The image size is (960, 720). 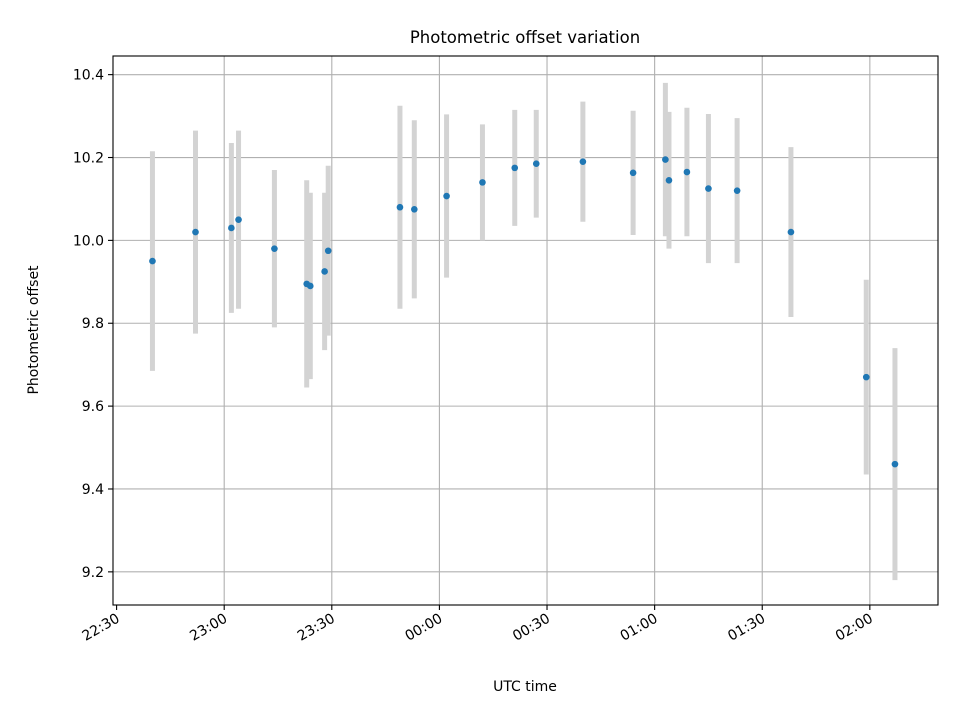 I want to click on x-axis-label: UTC time, so click(x=525, y=687).